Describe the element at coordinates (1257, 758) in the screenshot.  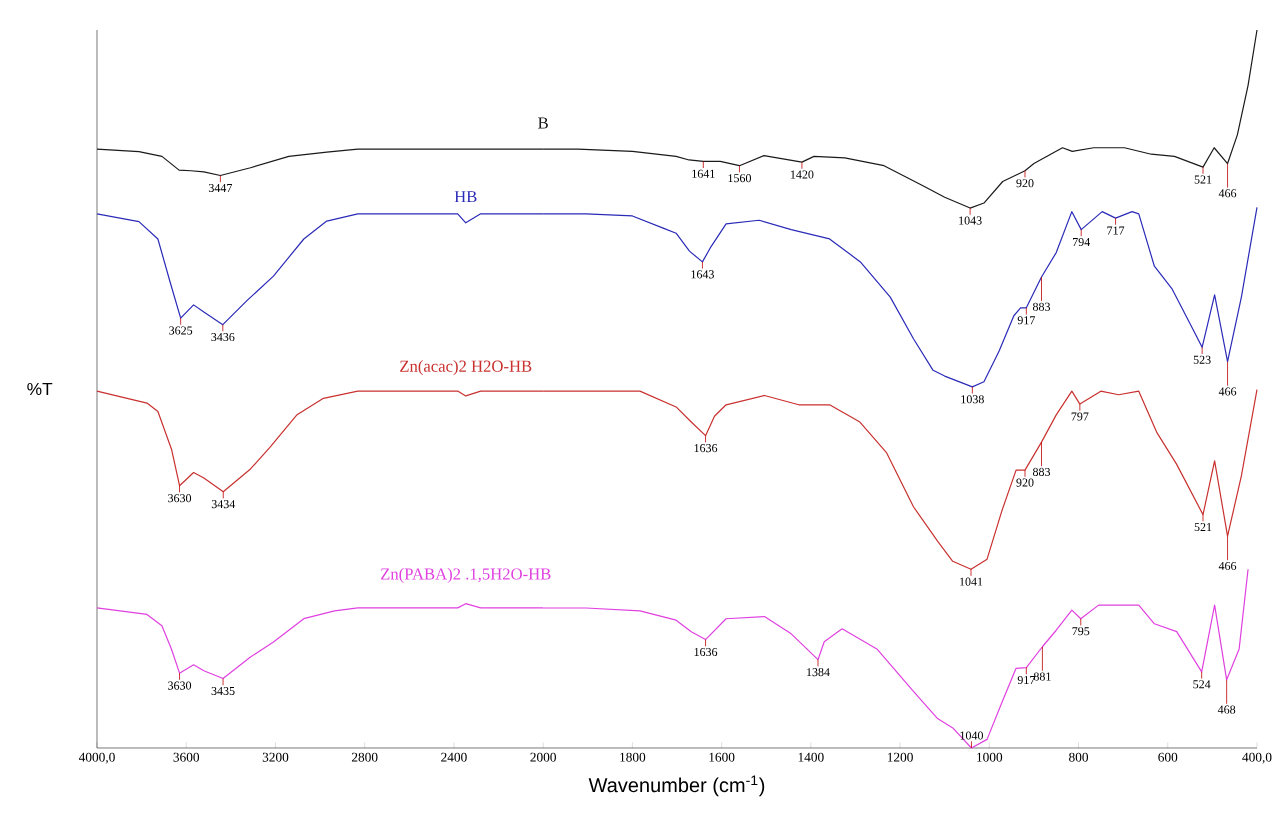
I see `x-tick-label: 400,0` at that location.